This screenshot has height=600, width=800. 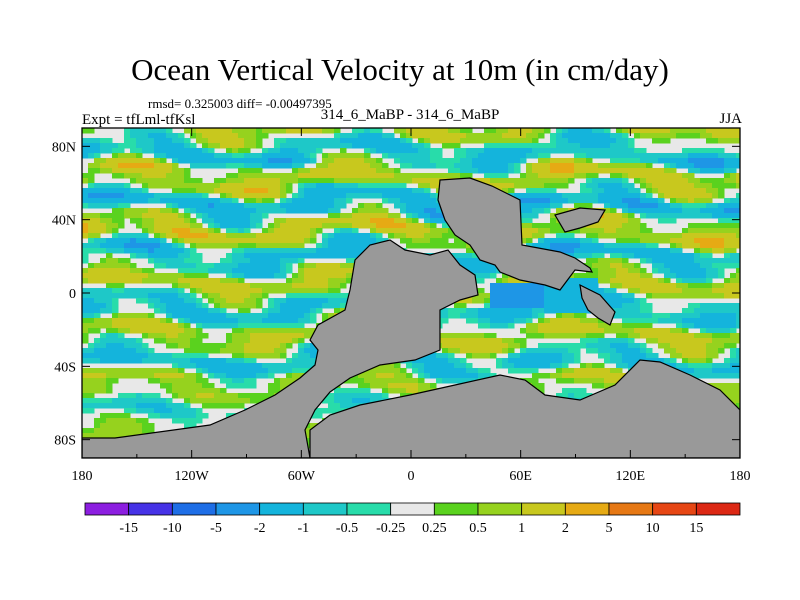 What do you see at coordinates (139, 120) in the screenshot?
I see `experiment-label: Expt = tfLml-tfKsl` at bounding box center [139, 120].